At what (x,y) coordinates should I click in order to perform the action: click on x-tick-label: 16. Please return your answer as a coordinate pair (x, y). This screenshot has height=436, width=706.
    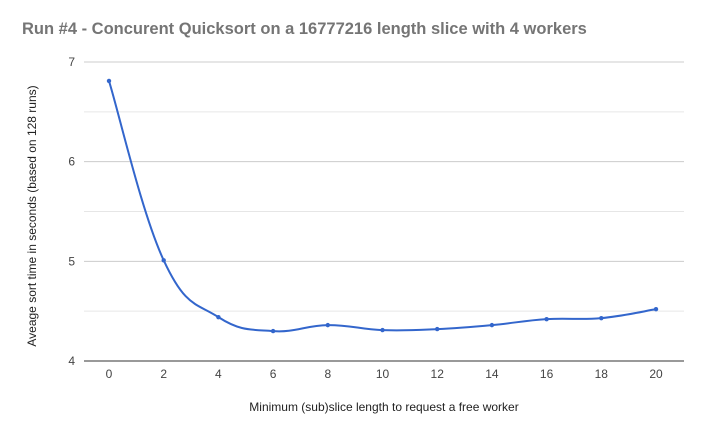
    Looking at the image, I should click on (547, 374).